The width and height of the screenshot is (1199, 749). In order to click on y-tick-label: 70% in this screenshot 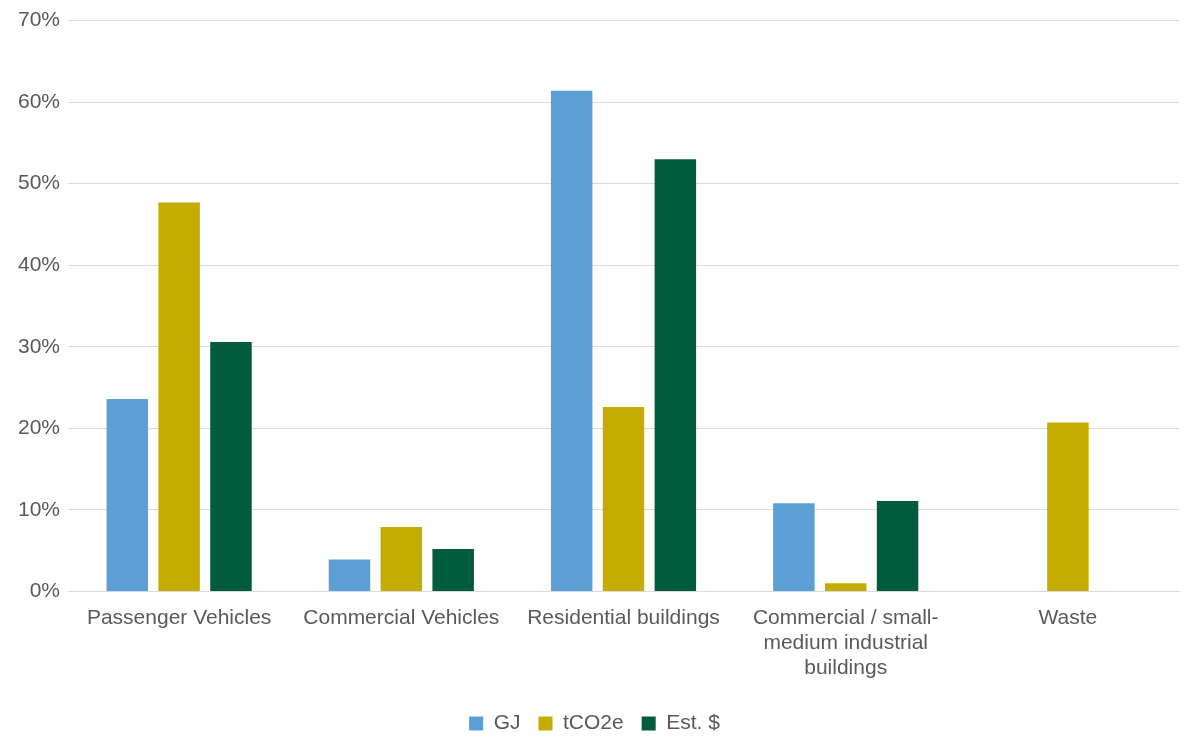, I will do `click(39, 19)`.